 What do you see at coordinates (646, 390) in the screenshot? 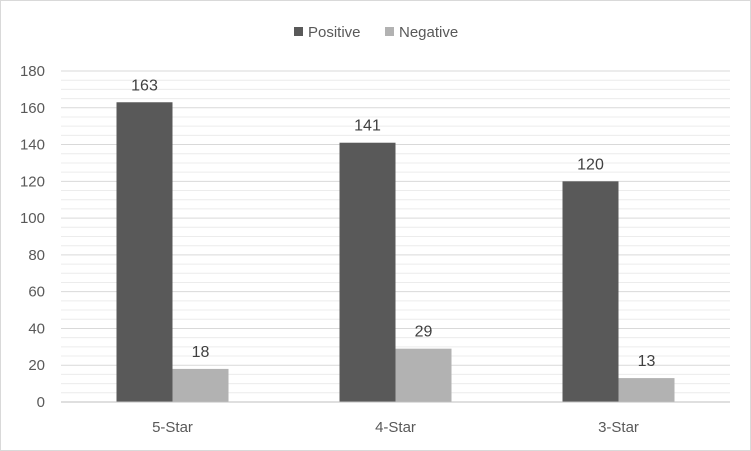
I see `bar-negative-3-star` at bounding box center [646, 390].